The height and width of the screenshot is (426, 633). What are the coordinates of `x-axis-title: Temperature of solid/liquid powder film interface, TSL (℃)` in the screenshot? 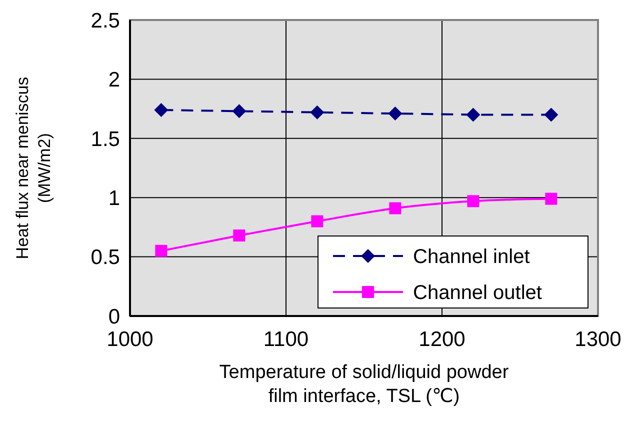 It's located at (364, 384).